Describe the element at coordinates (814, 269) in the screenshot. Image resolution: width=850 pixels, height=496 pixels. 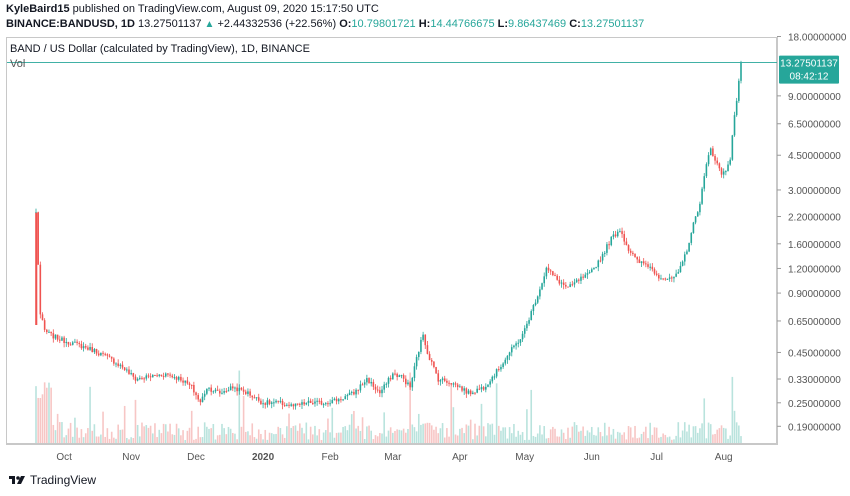
I see `y-tick-label: 1.20000000` at that location.